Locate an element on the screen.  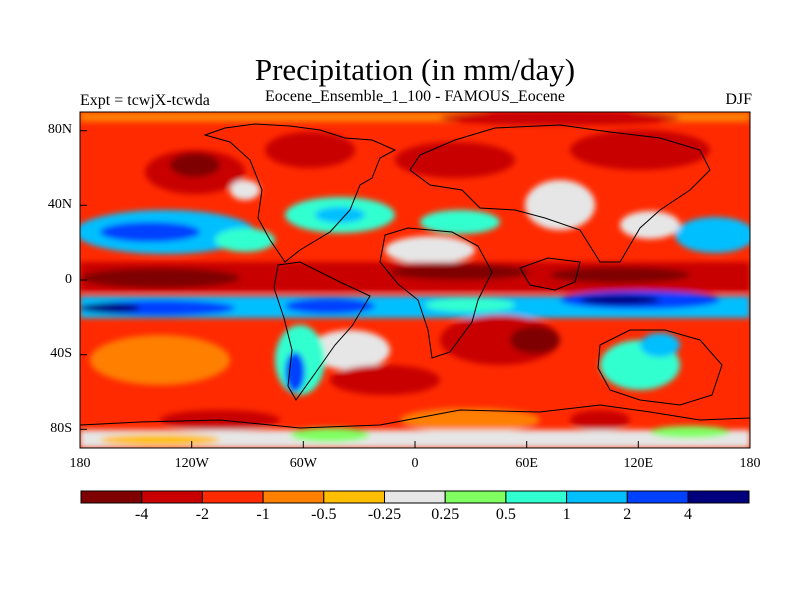
coast-india is located at coordinates (550, 274).